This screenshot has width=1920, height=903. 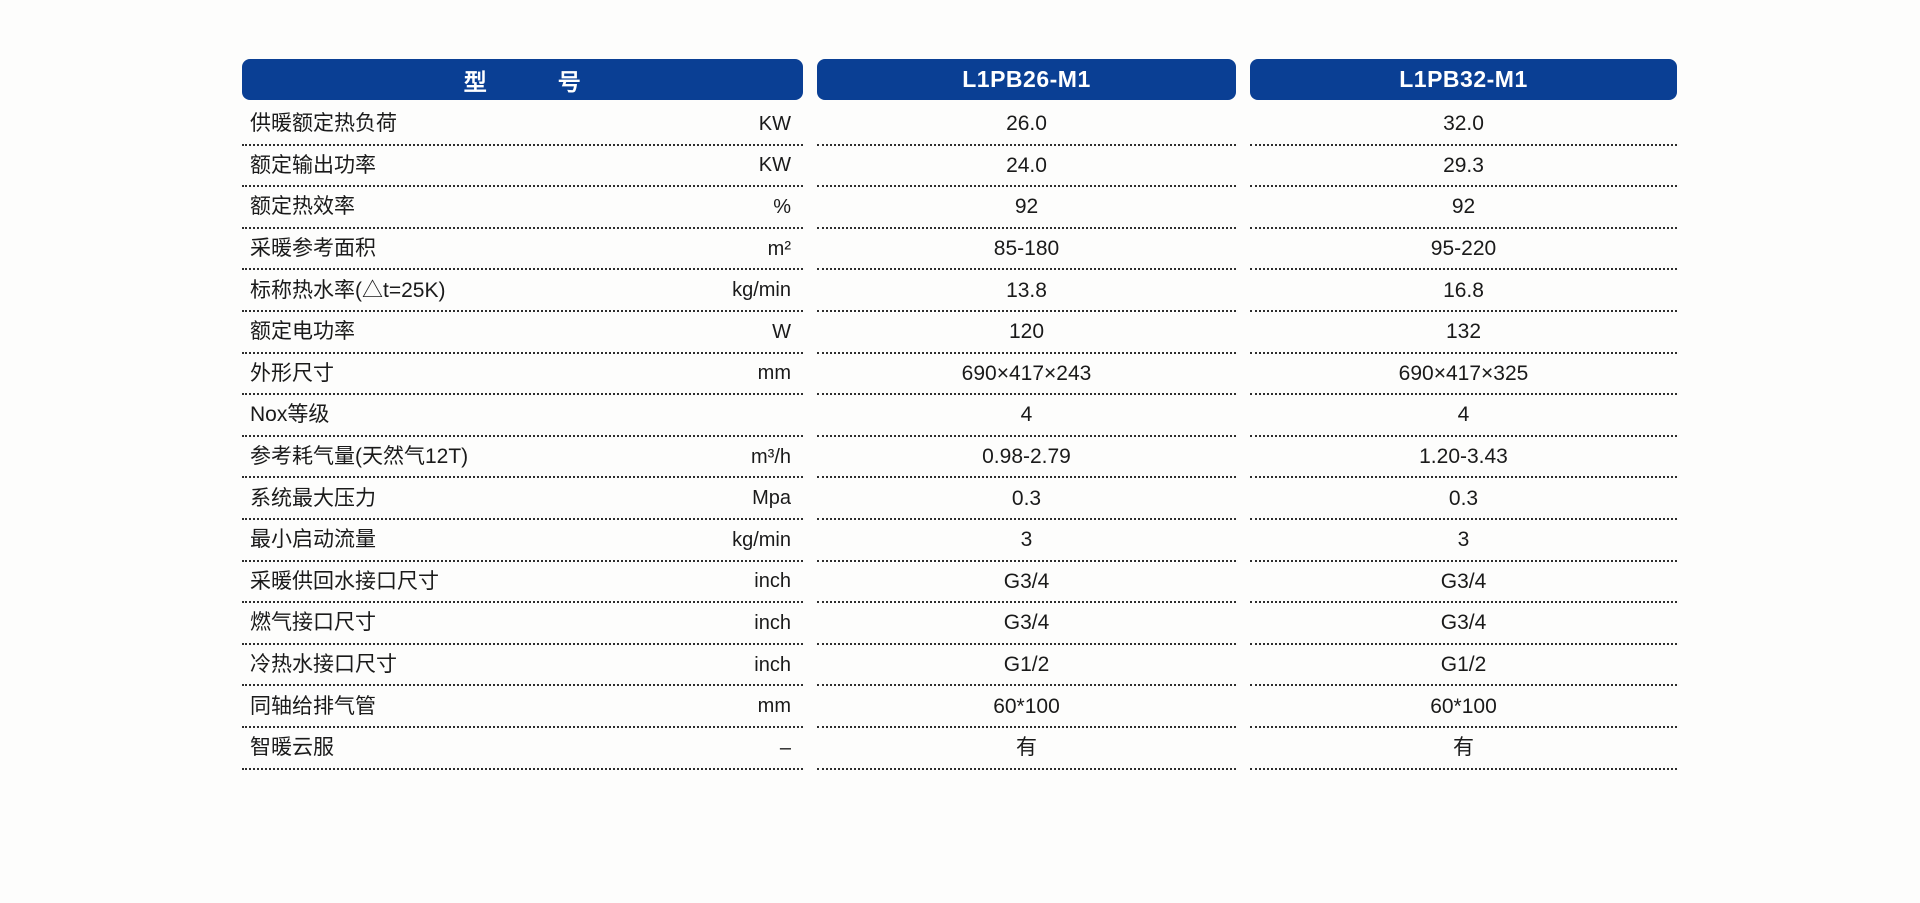 What do you see at coordinates (779, 248) in the screenshot?
I see `spec-unit: m²` at bounding box center [779, 248].